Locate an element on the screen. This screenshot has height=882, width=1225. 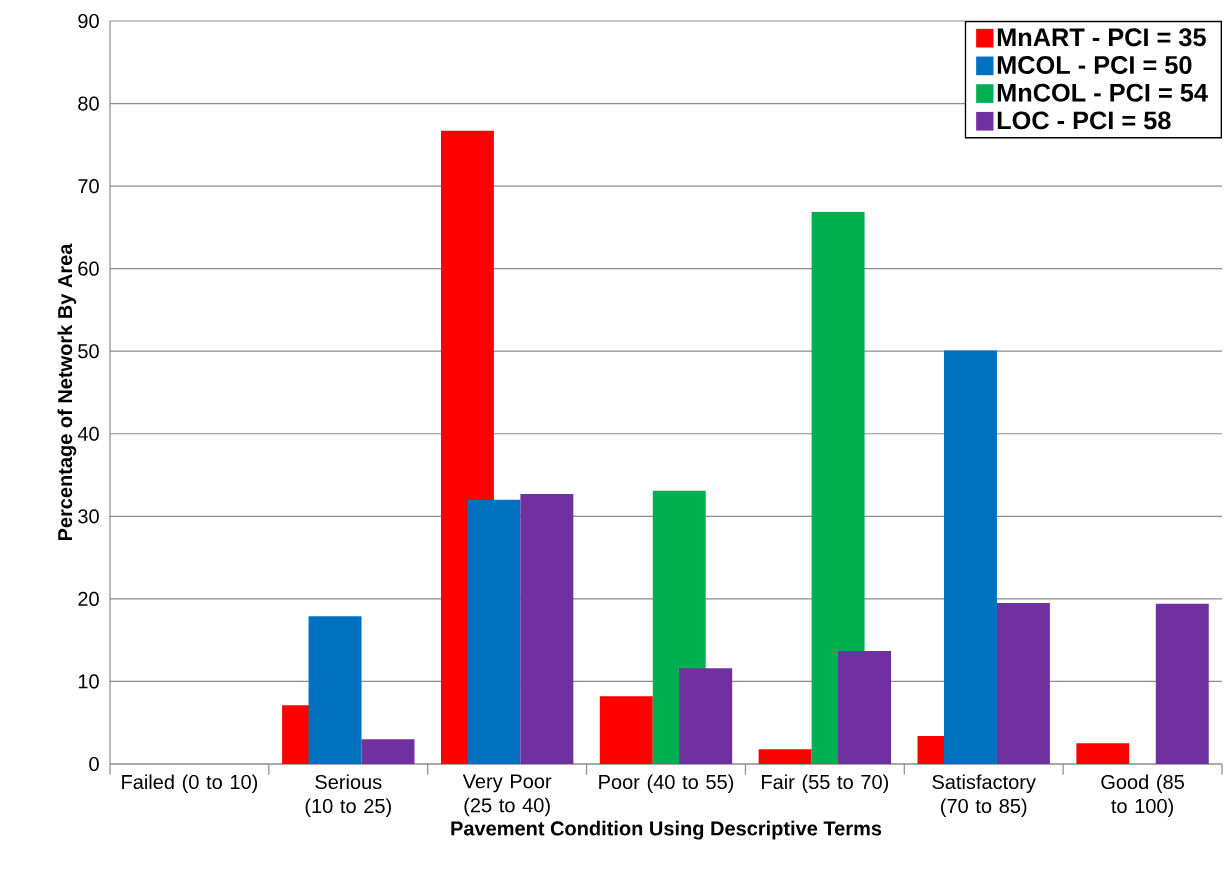
x-tick-label: Poor (40 to 55) is located at coordinates (666, 784).